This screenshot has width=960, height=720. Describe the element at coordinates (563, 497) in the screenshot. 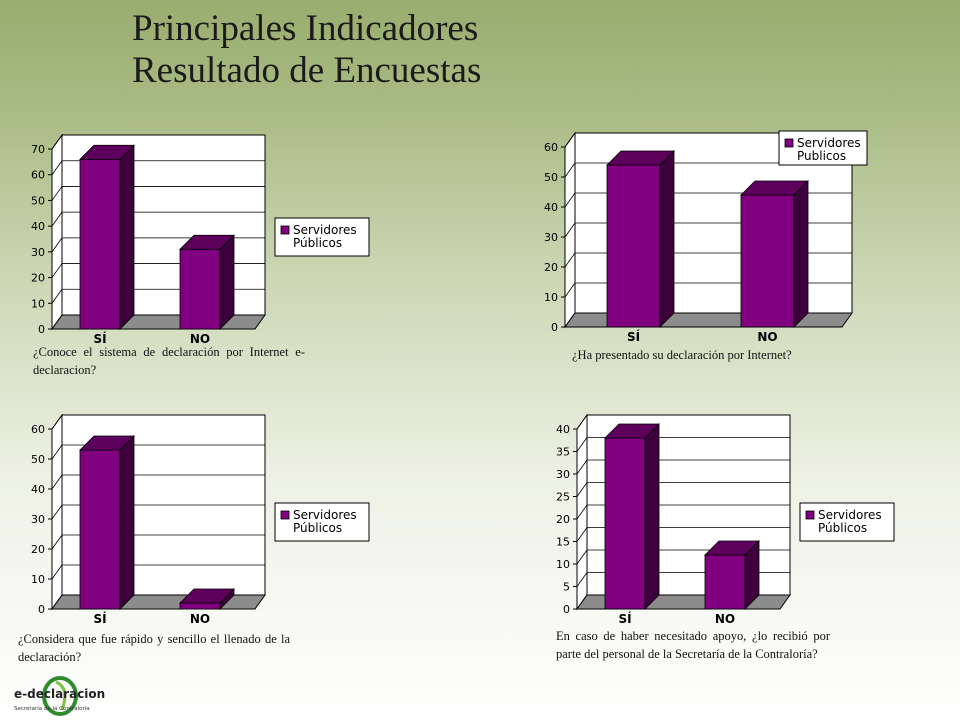

I see `y-tick-label: 25` at that location.